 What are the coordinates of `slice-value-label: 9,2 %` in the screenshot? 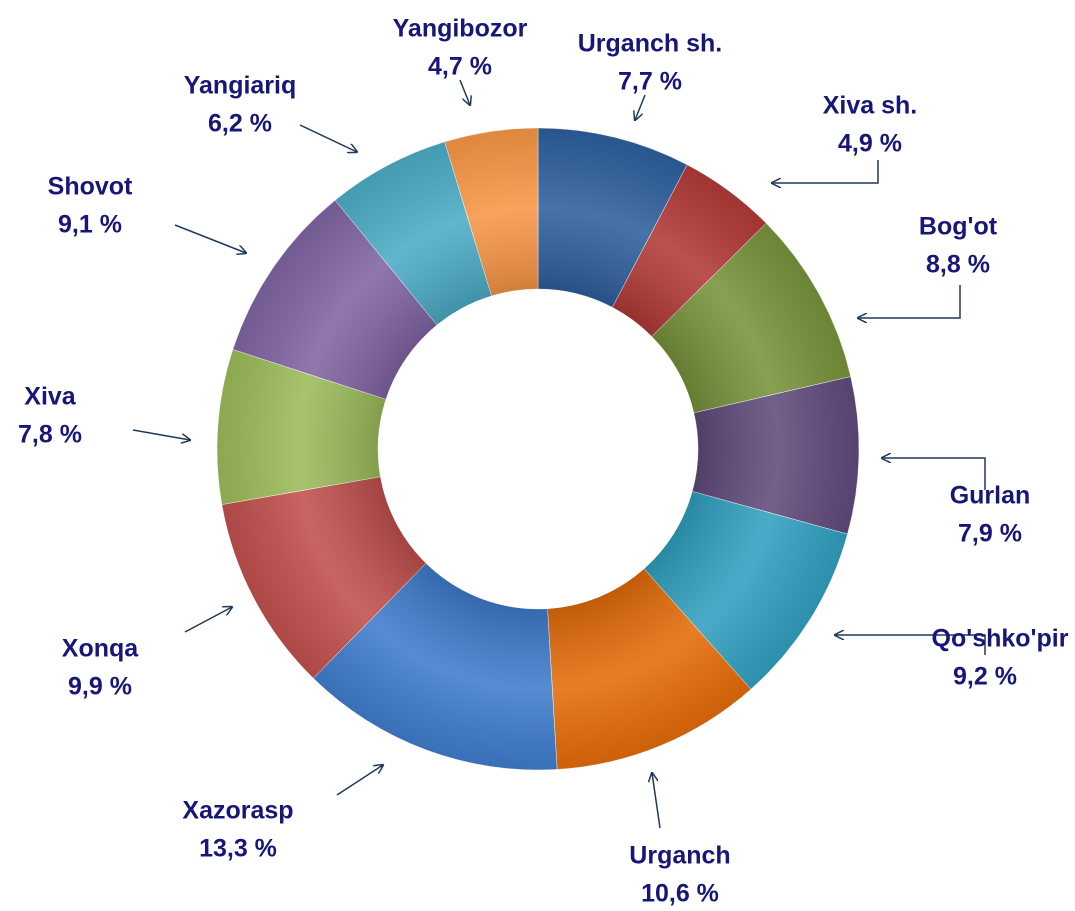 It's located at (985, 677).